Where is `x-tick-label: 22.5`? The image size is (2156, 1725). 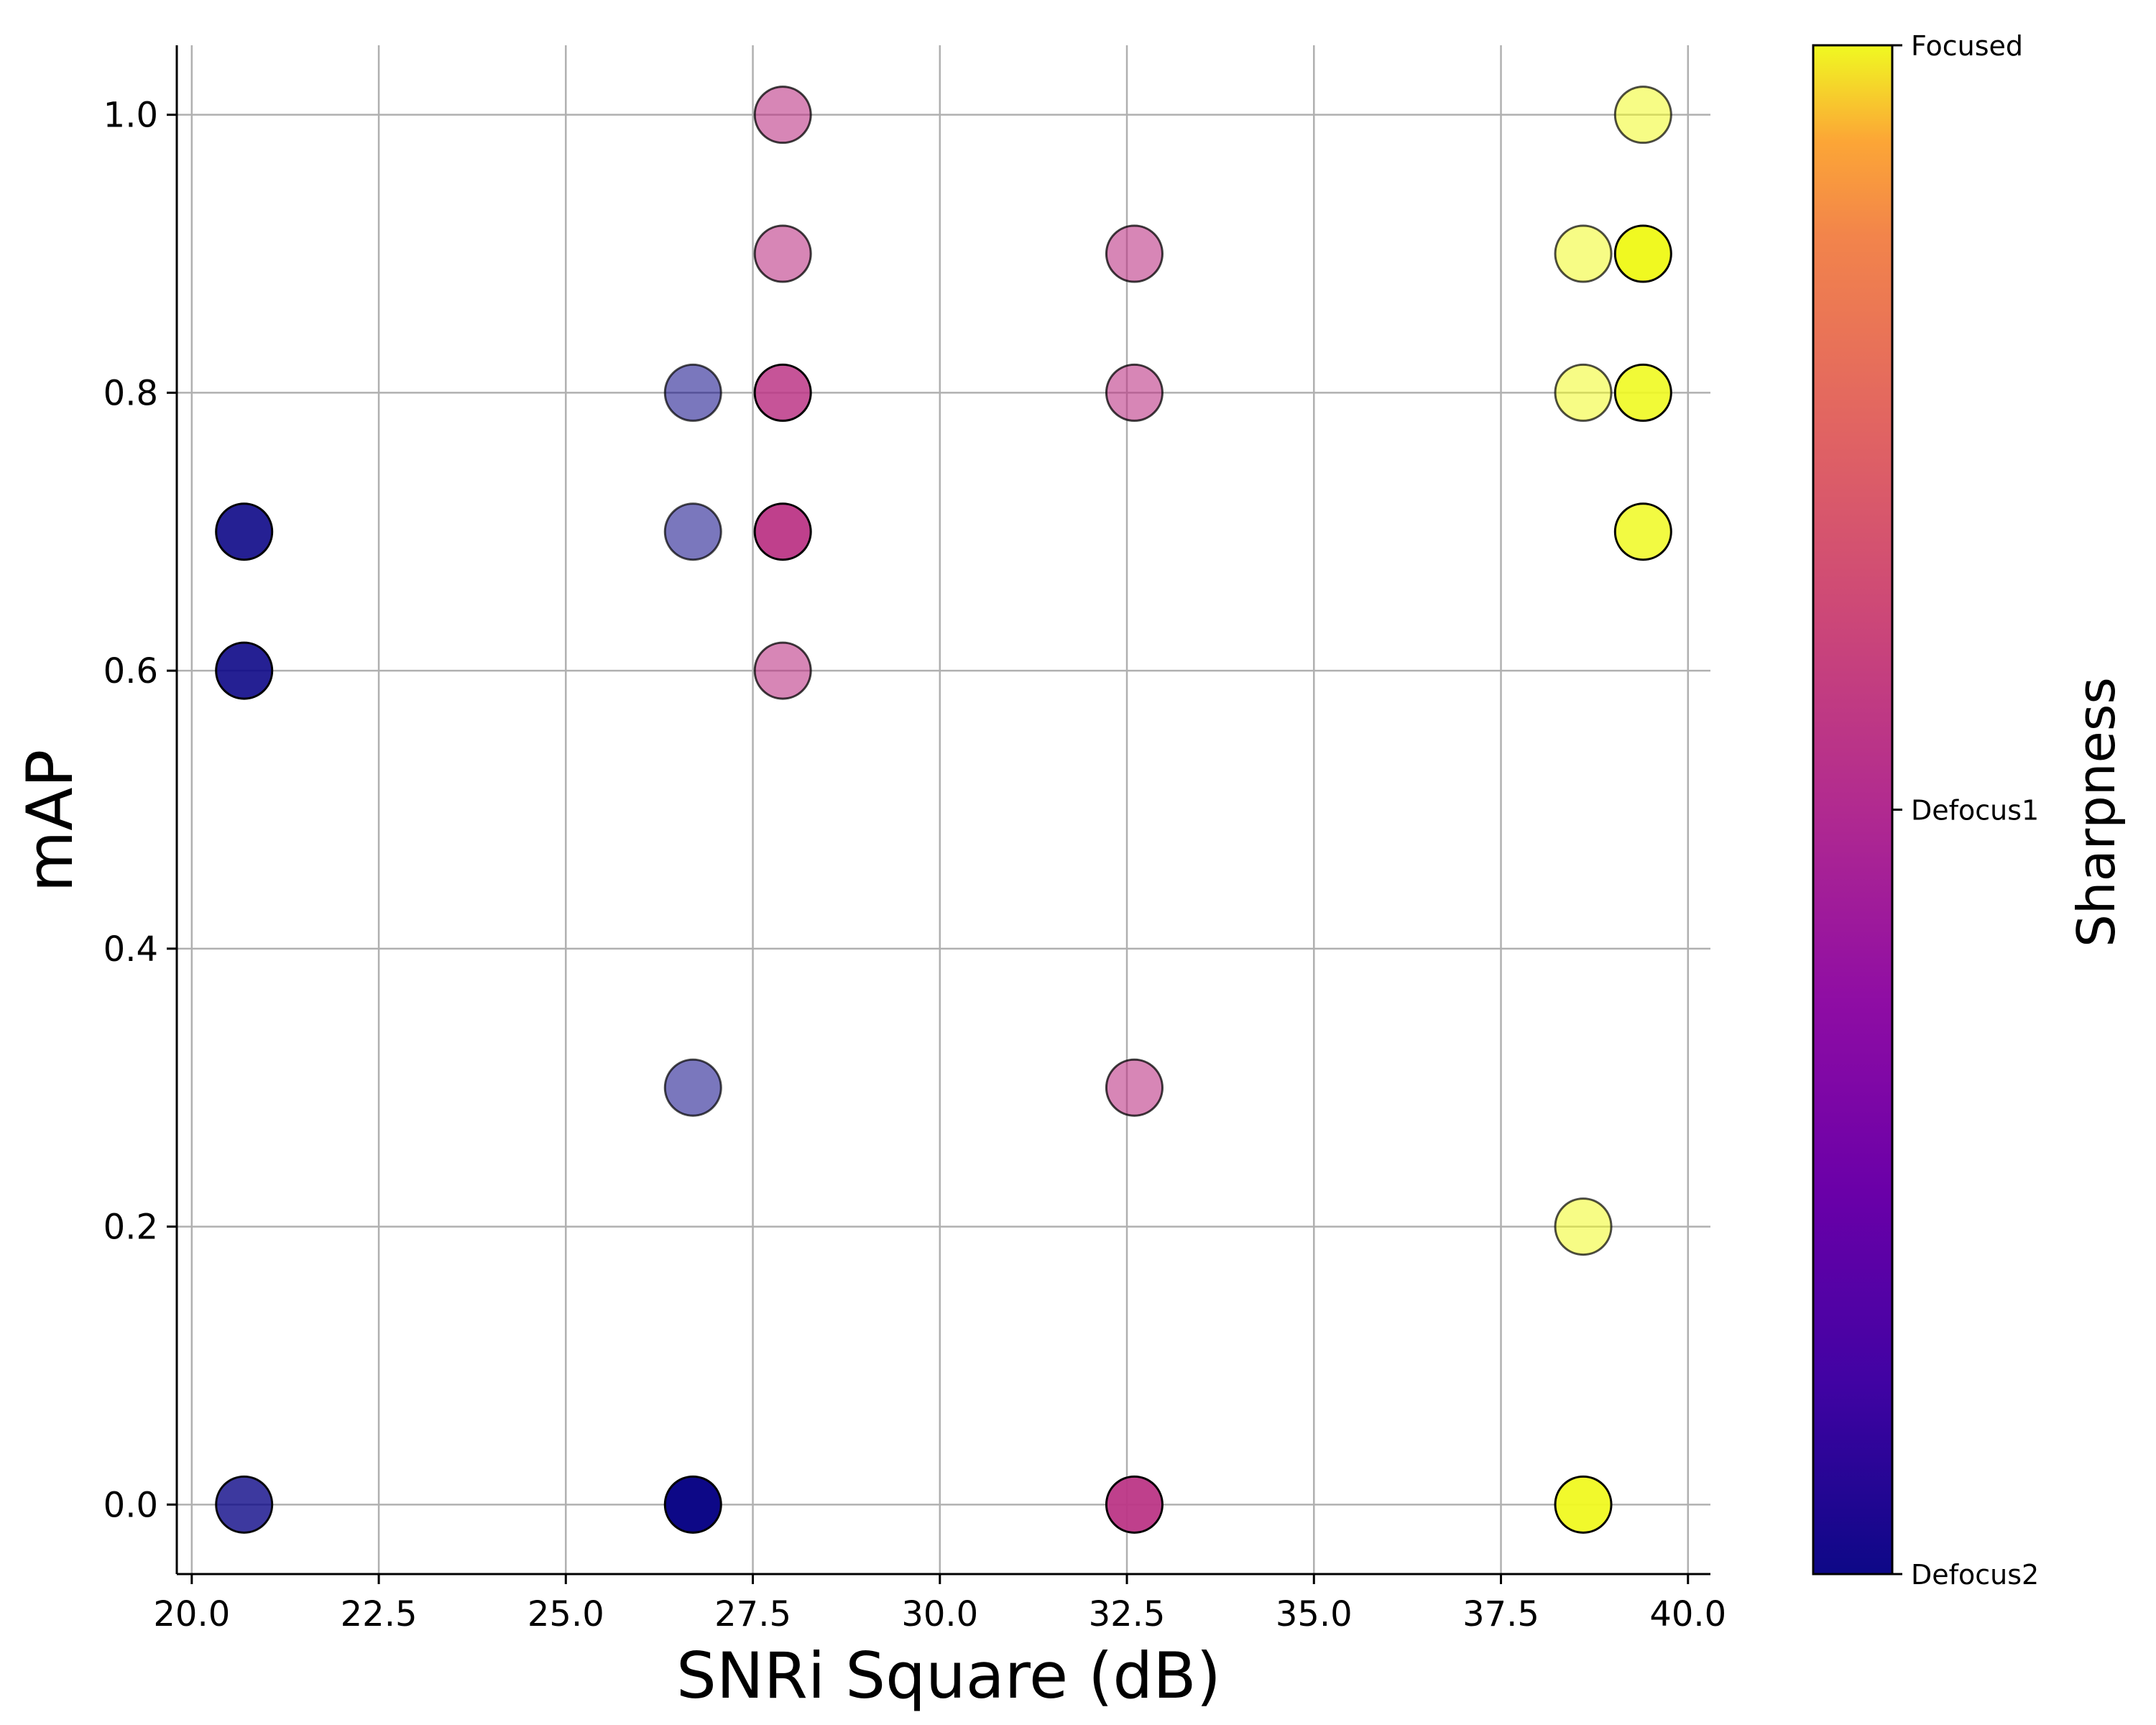
x-tick-label: 22.5 is located at coordinates (379, 1614).